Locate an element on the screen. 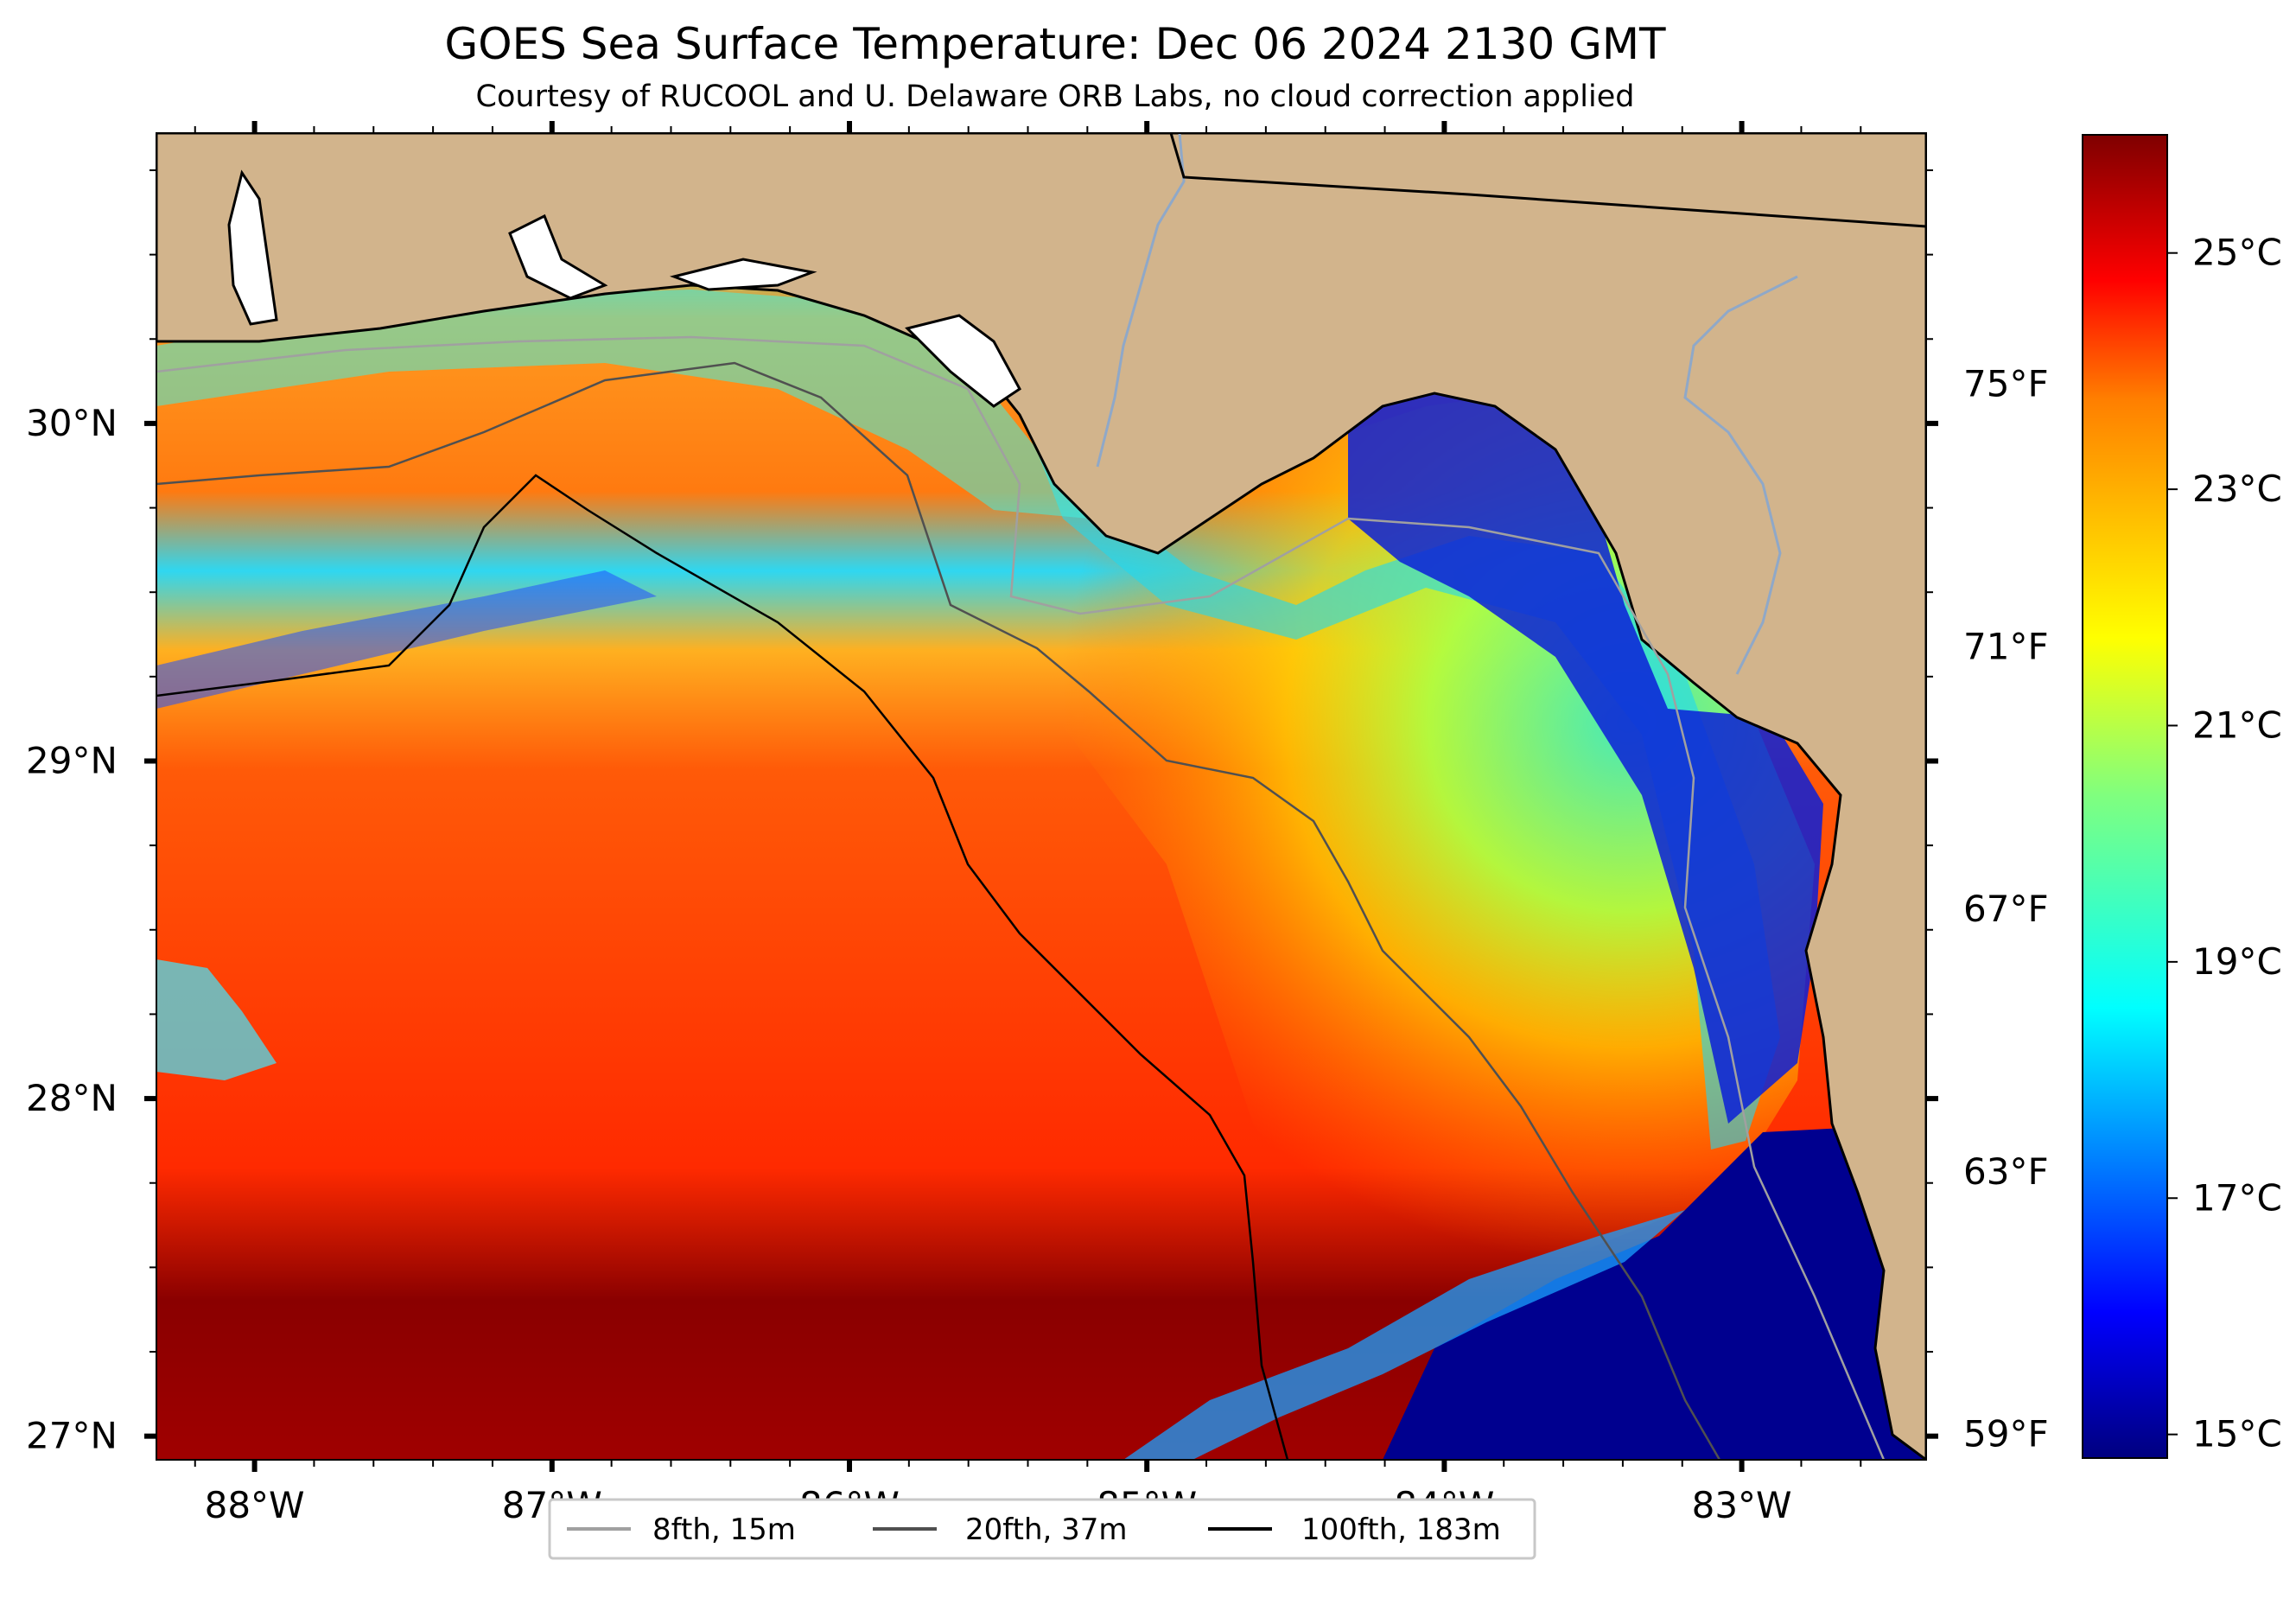 This screenshot has width=2296, height=1624. fahrenheit-tick-label: 67°F is located at coordinates (2006, 909).